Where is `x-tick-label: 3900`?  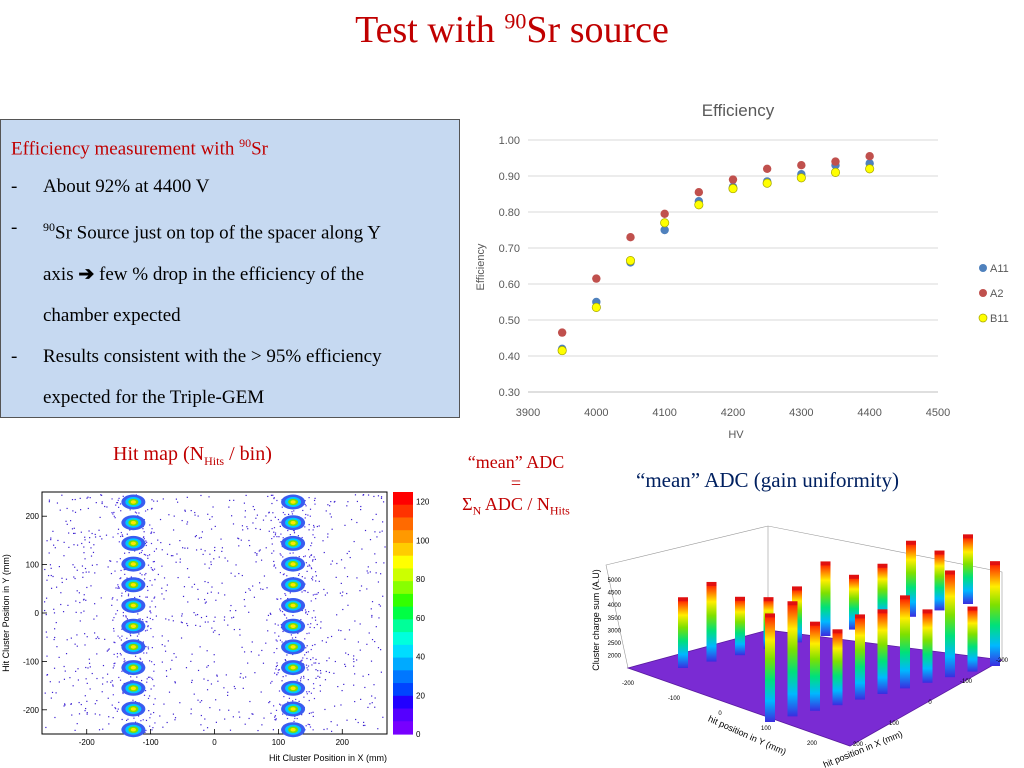 x-tick-label: 3900 is located at coordinates (528, 413).